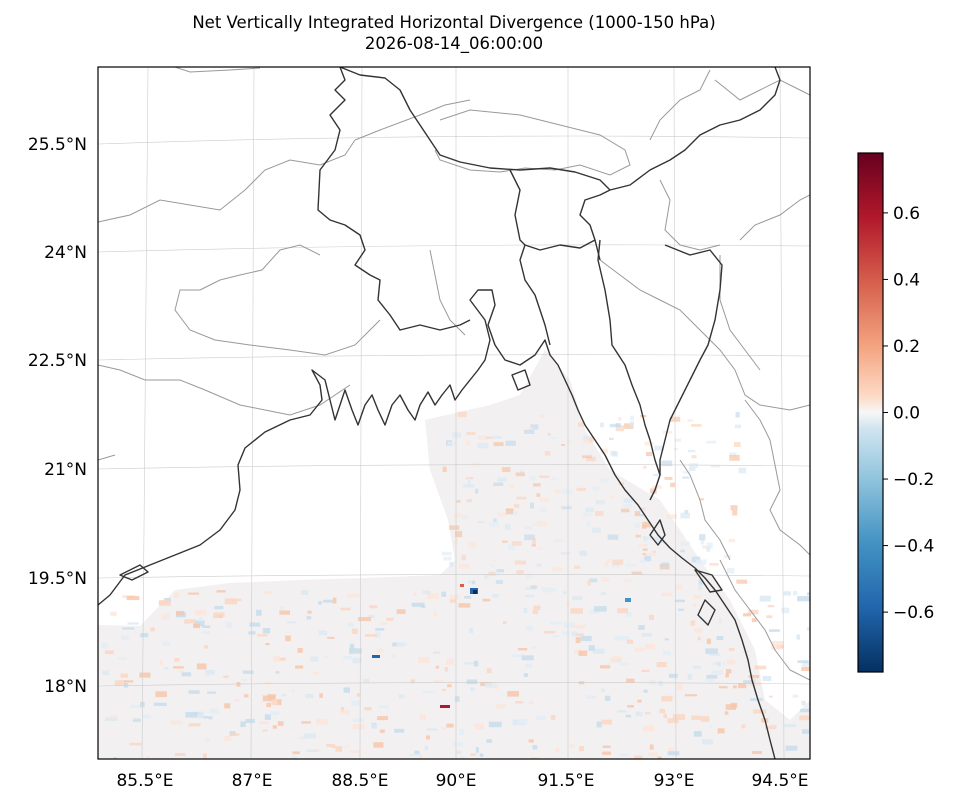 The width and height of the screenshot is (962, 805). What do you see at coordinates (65, 470) in the screenshot?
I see `y-tick-label: 21°N` at bounding box center [65, 470].